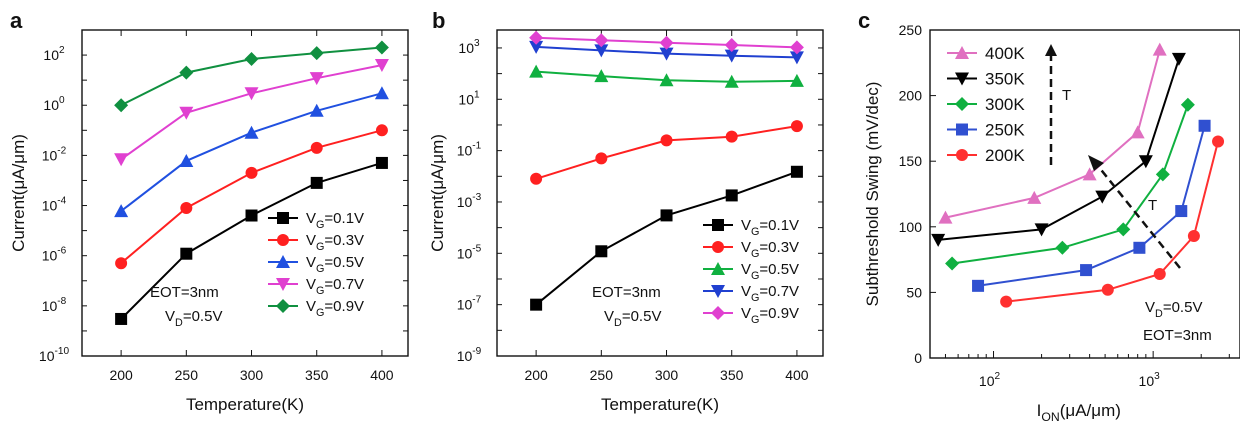 Image resolution: width=1240 pixels, height=428 pixels. Describe the element at coordinates (918, 358) in the screenshot. I see `y-tick-label: 0` at that location.